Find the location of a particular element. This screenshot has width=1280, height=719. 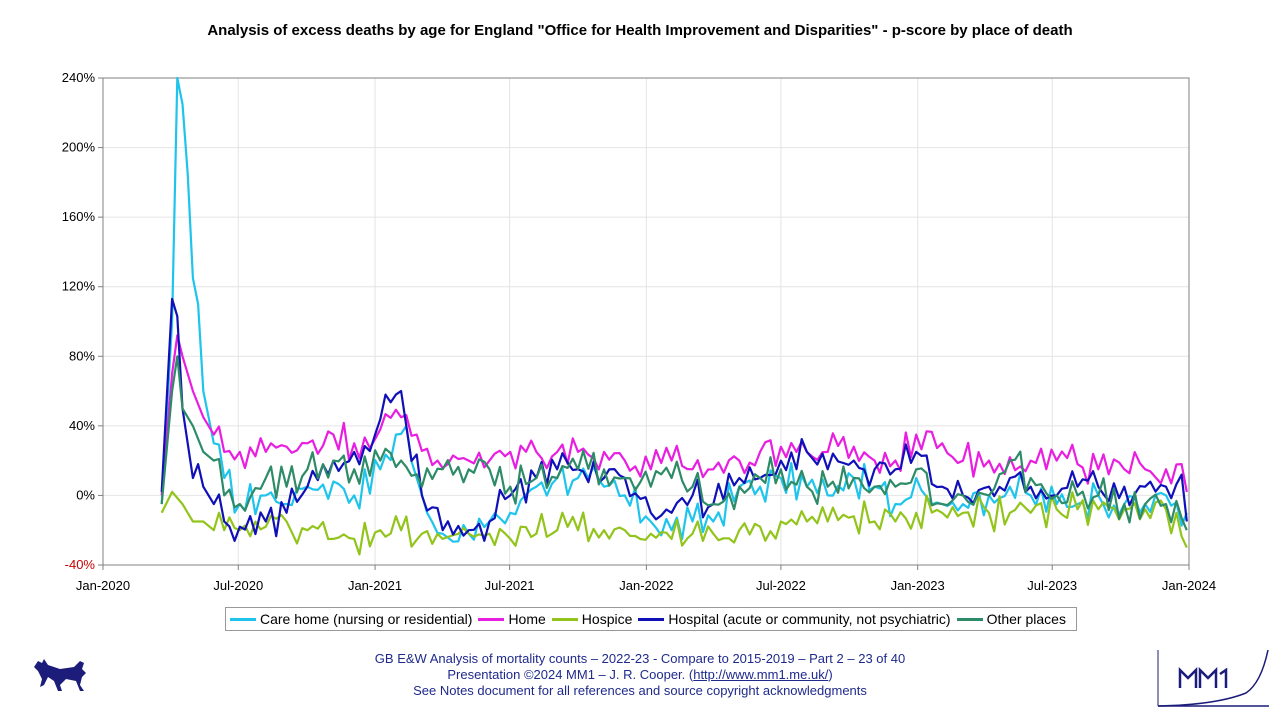

x-tick-label: Jan-2022 is located at coordinates (646, 585).